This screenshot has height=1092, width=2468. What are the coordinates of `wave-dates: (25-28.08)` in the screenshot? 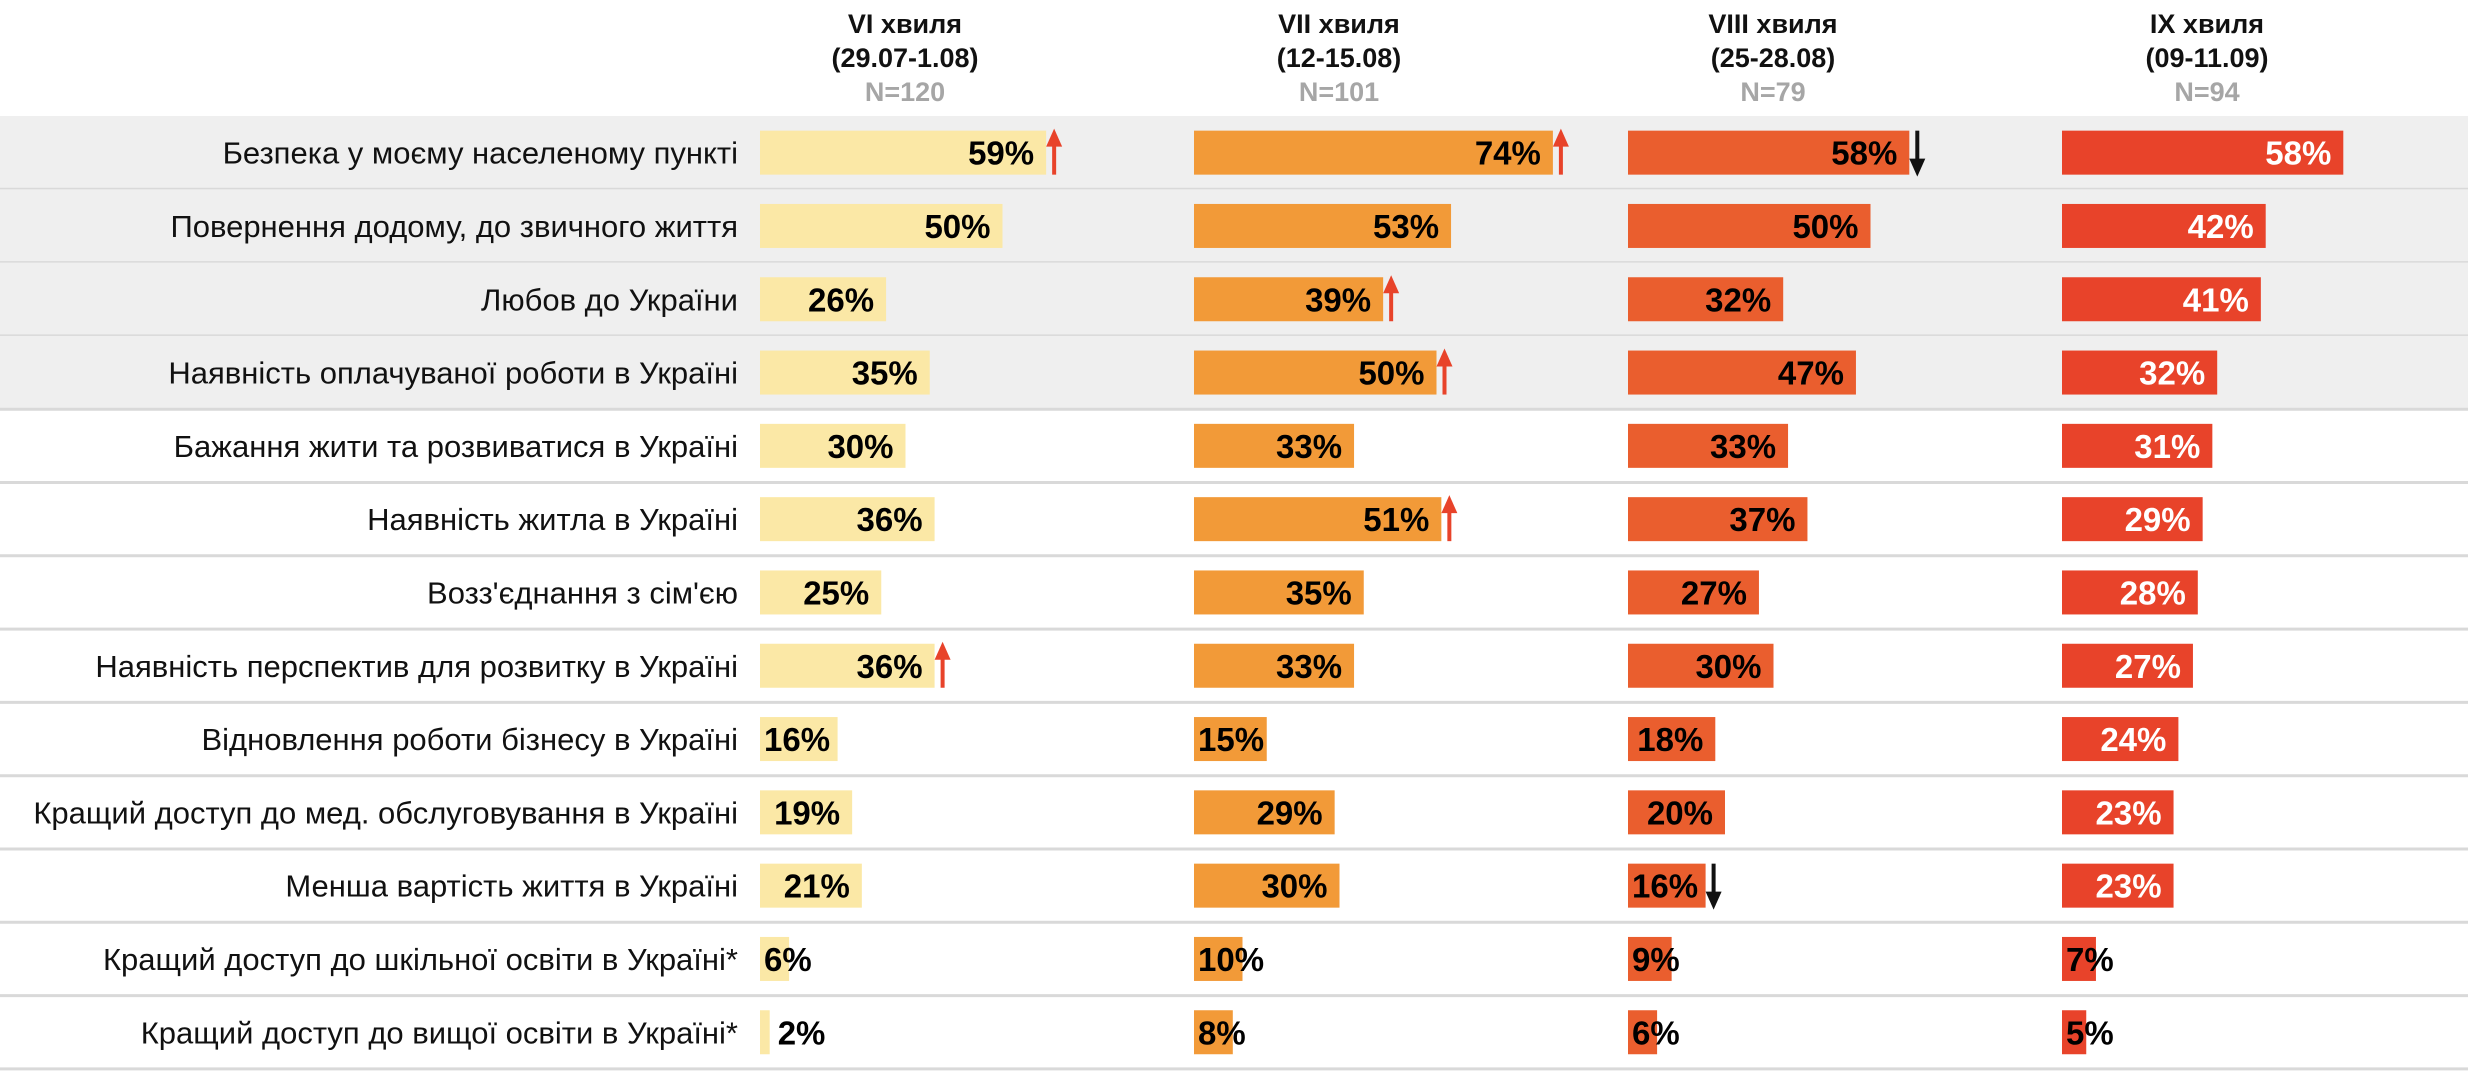 It's located at (1773, 58).